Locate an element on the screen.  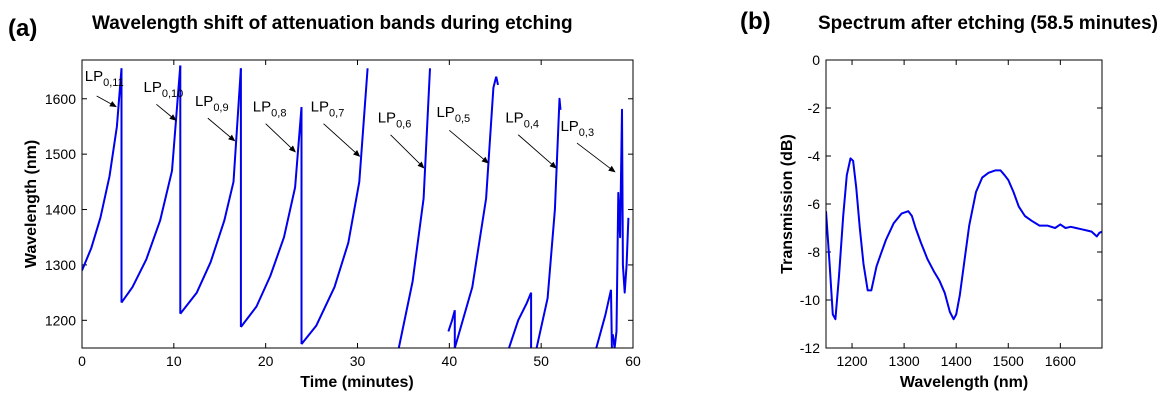
panel-b-ytick-label: 0 is located at coordinates (816, 60).